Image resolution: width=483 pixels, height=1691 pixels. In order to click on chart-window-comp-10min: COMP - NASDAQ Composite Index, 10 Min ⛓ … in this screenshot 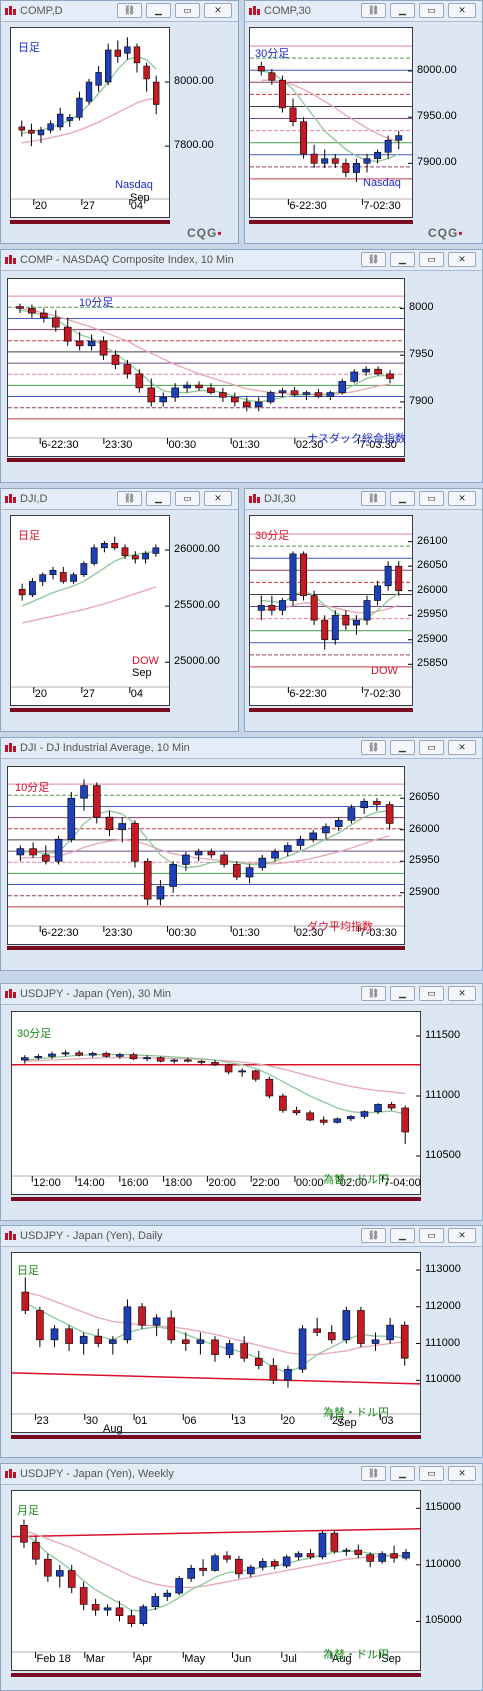, I will do `click(241, 366)`.